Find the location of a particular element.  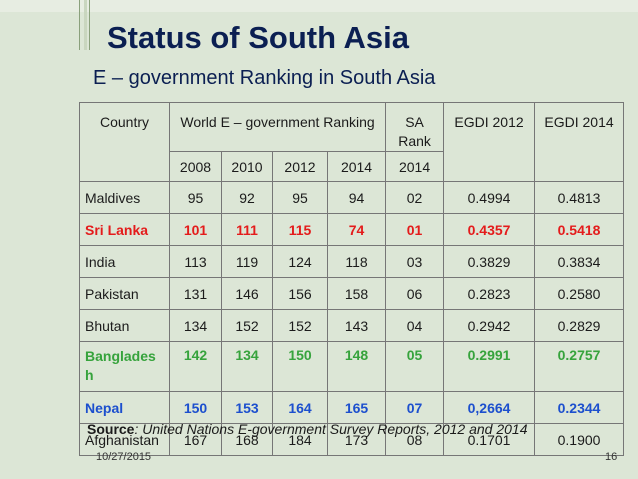

rank-2014-cell: 148 is located at coordinates (356, 366).